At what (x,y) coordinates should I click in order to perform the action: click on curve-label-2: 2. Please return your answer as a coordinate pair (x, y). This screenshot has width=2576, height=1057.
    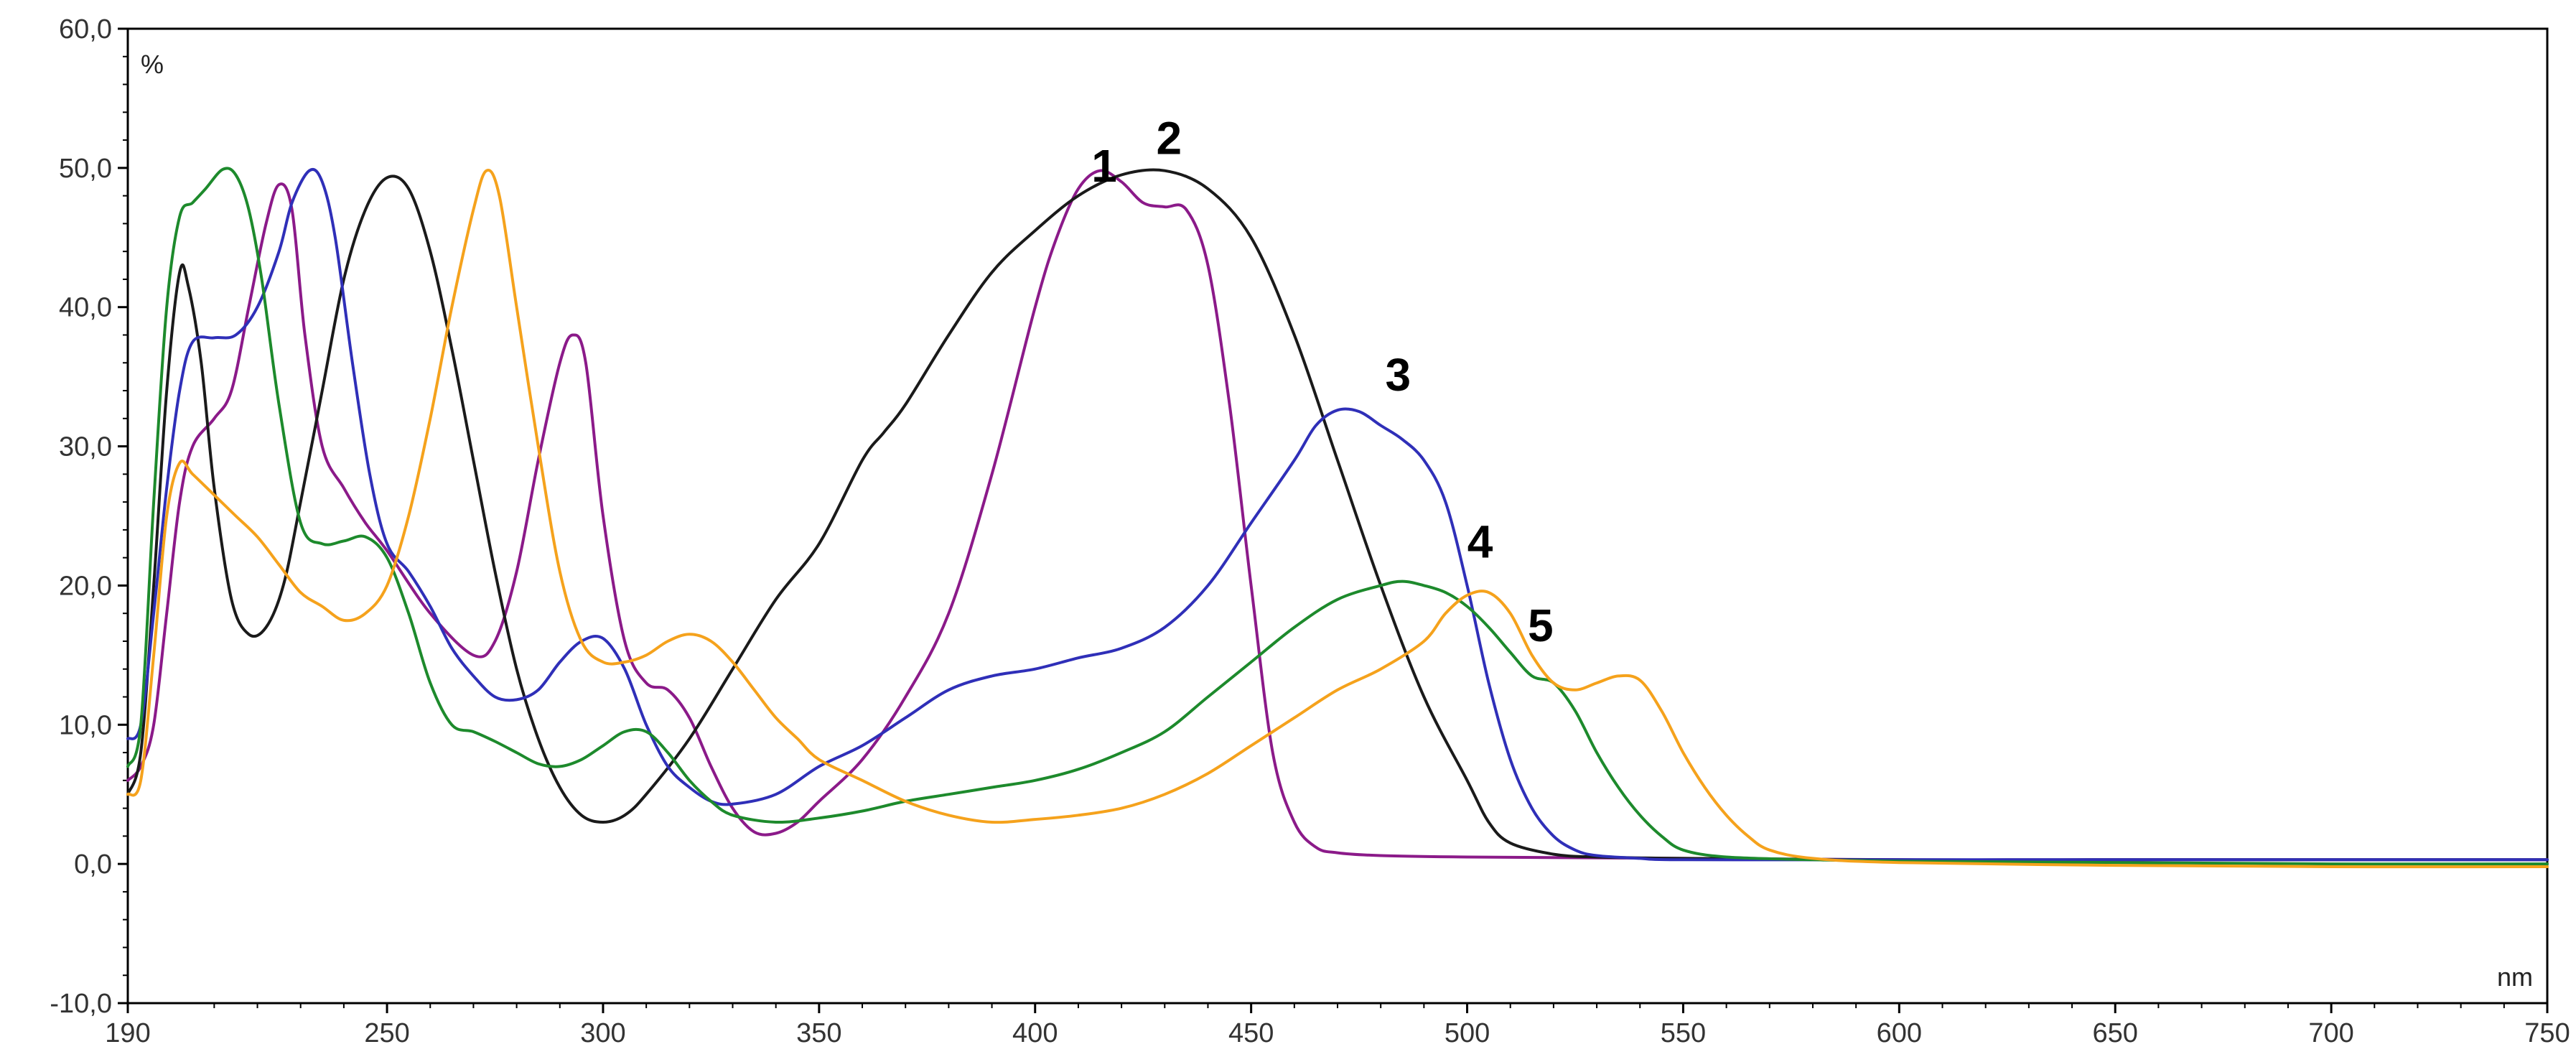
    Looking at the image, I should click on (1169, 138).